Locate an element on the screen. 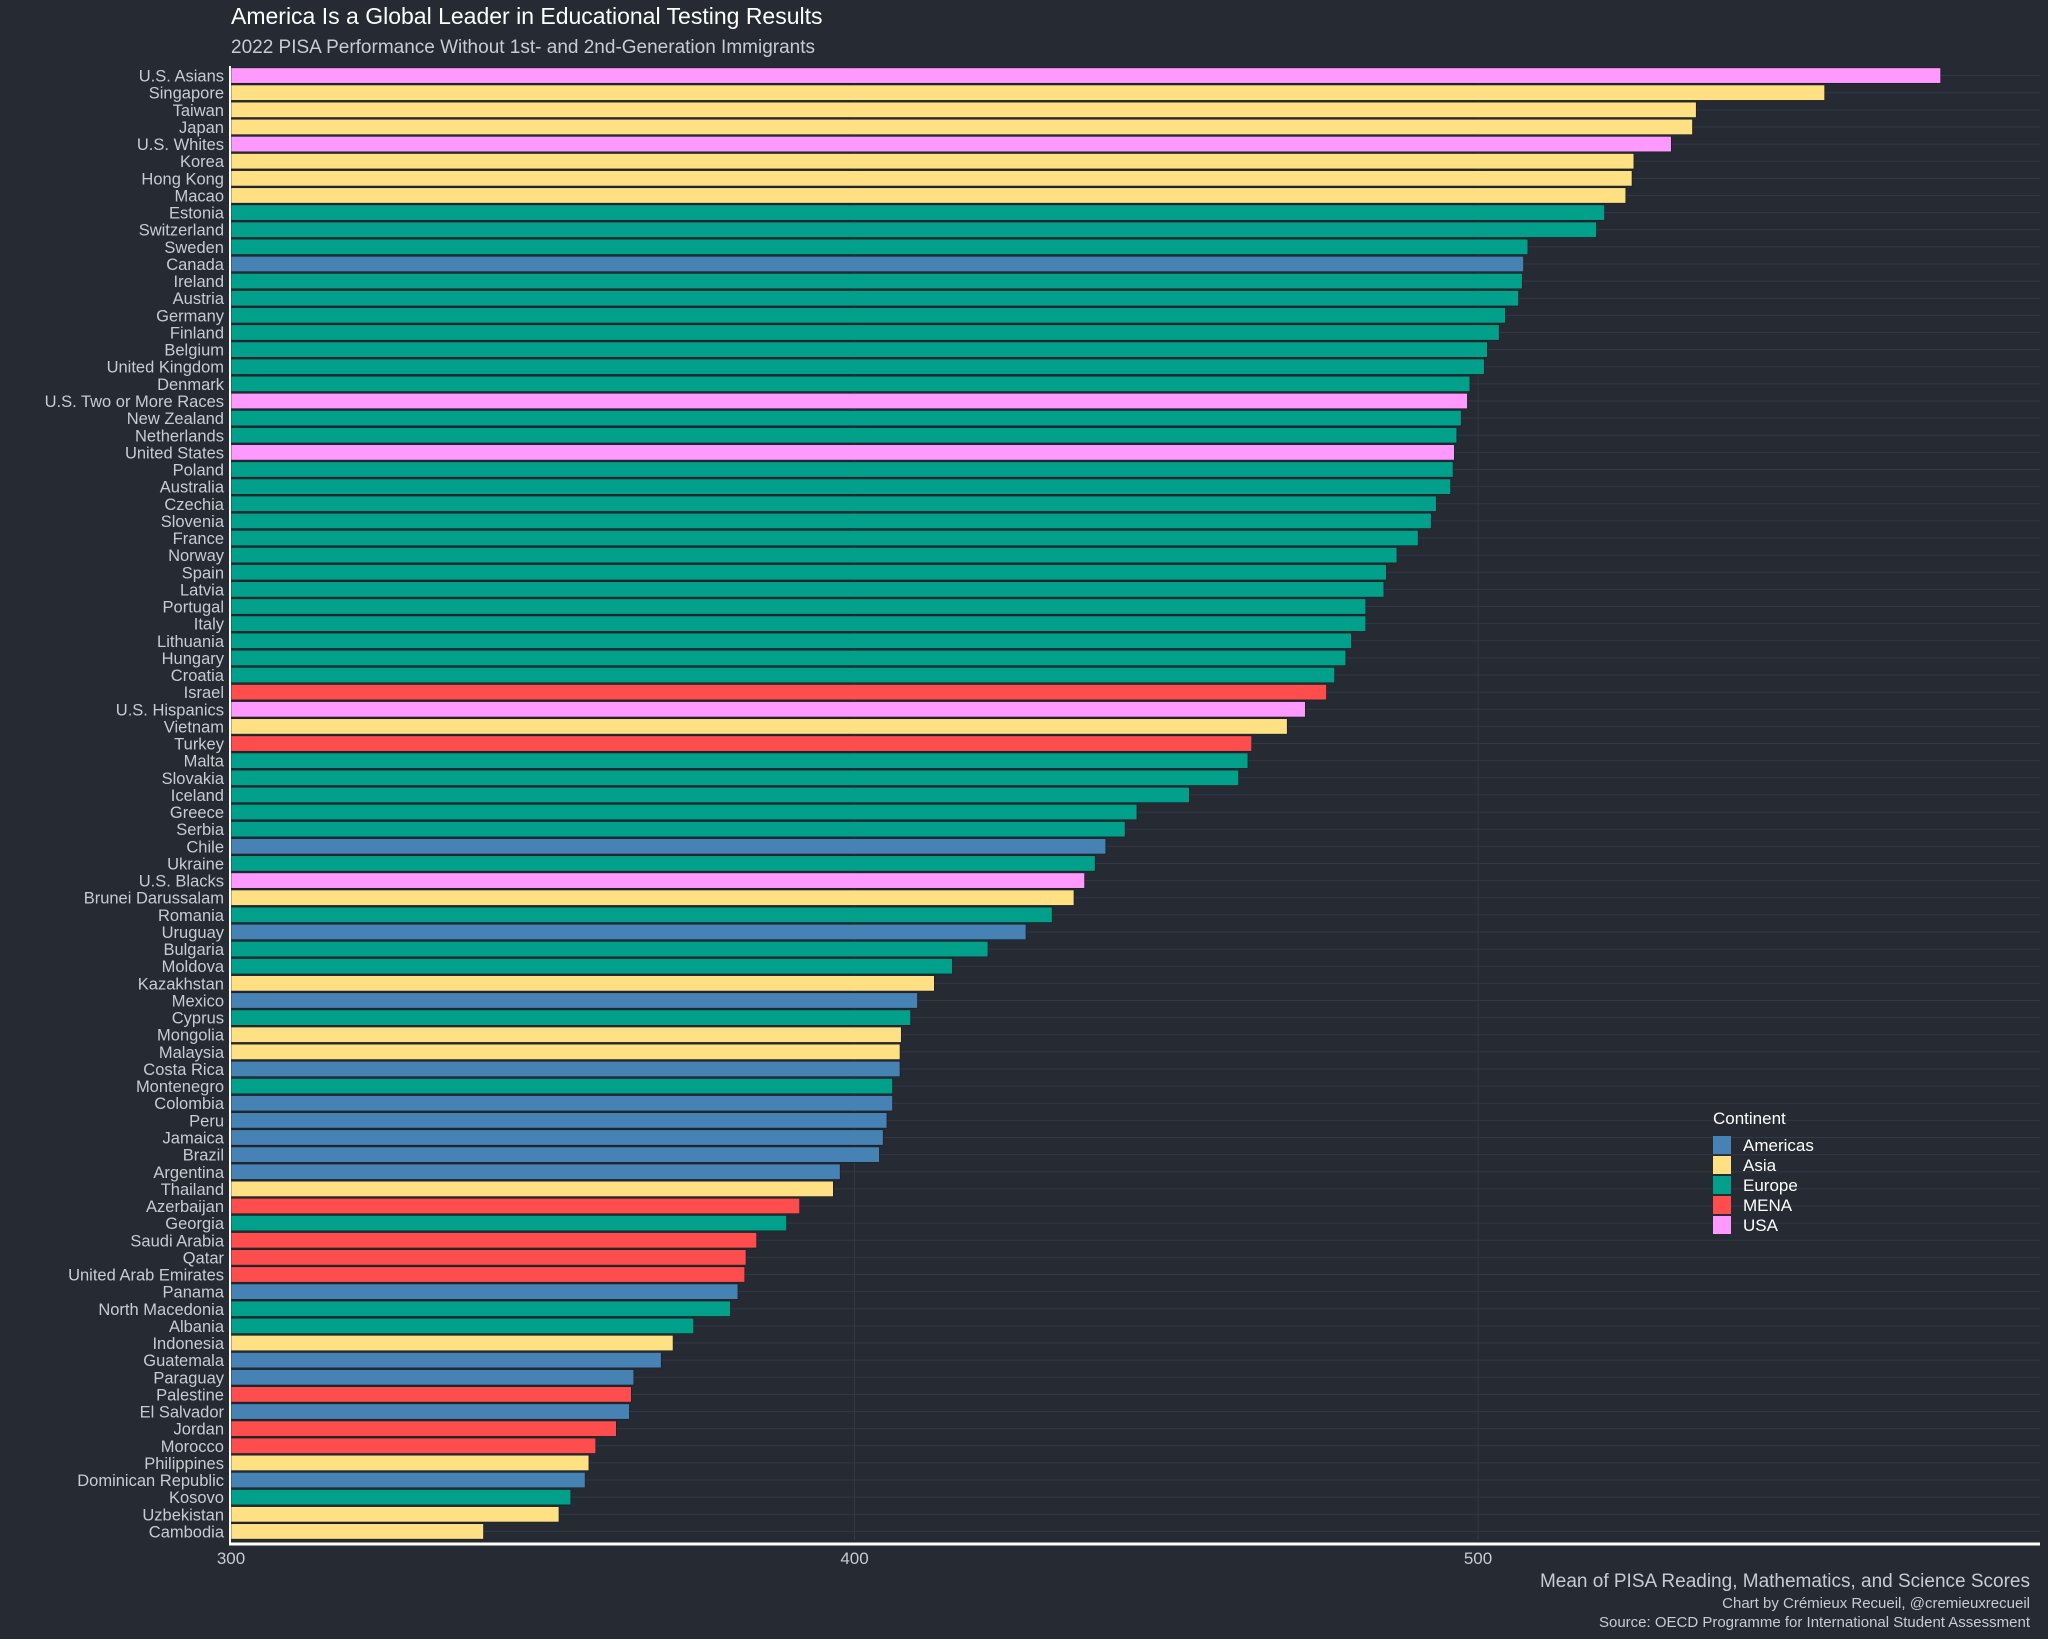 This screenshot has width=2048, height=1639. bar-canada is located at coordinates (877, 263).